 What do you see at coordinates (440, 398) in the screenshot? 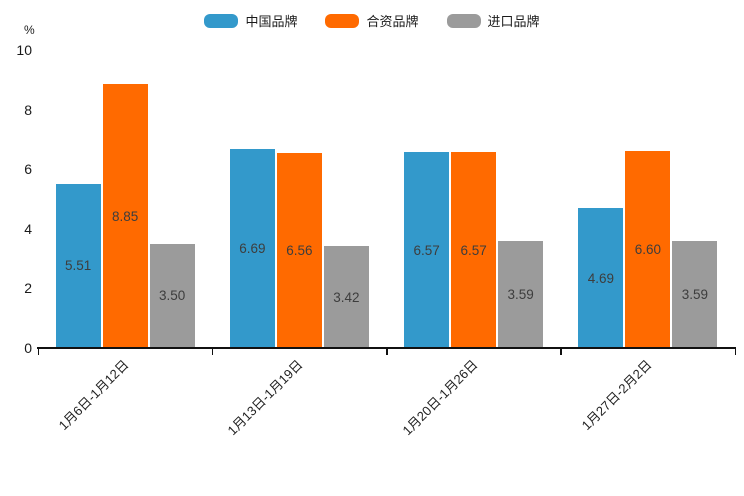
I see `x-category-label: 1月20日-1月26日` at bounding box center [440, 398].